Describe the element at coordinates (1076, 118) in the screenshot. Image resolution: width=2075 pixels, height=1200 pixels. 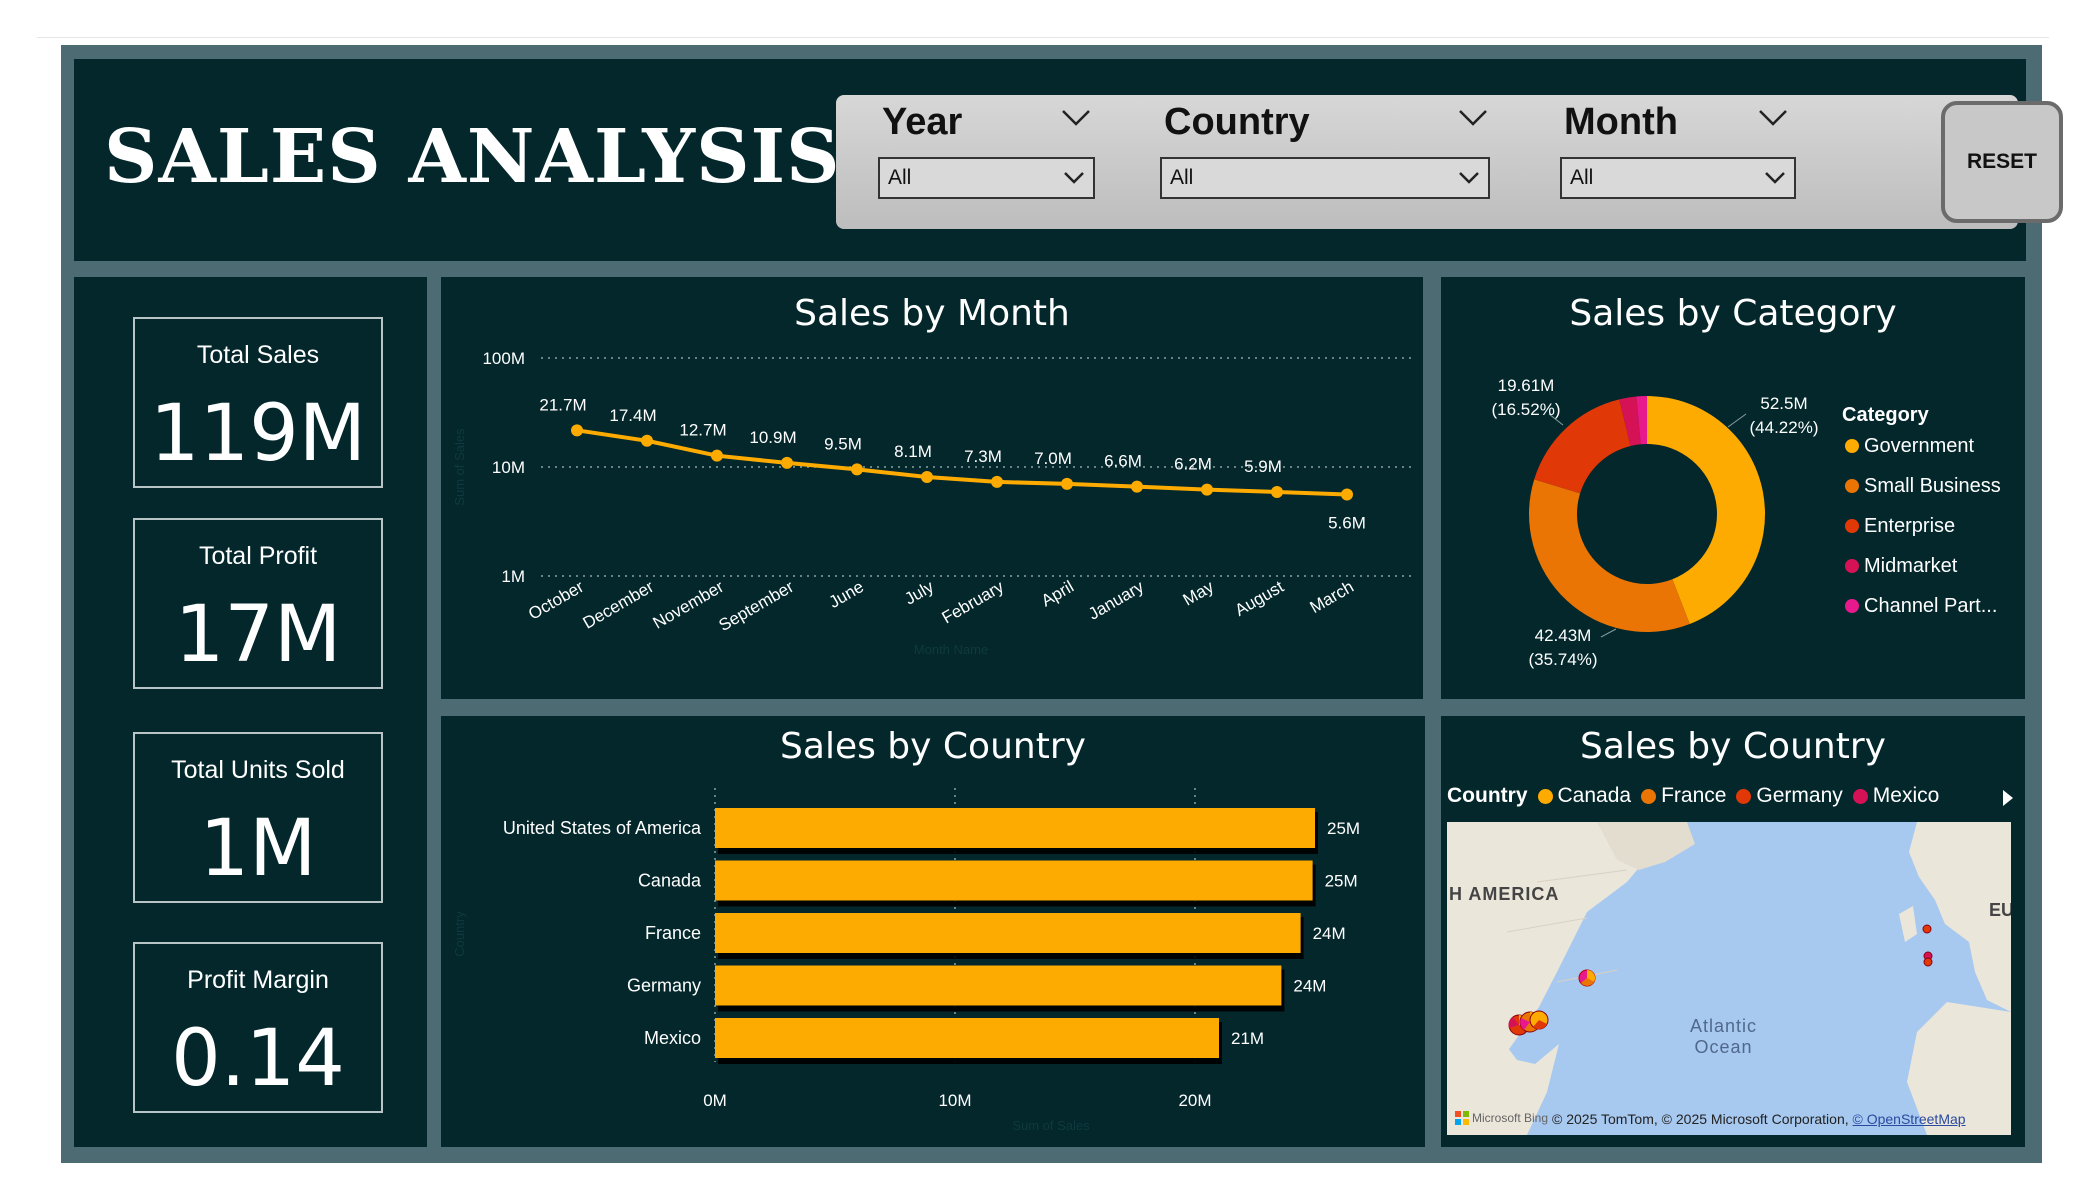
I see `year-collapse-chevron-icon` at that location.